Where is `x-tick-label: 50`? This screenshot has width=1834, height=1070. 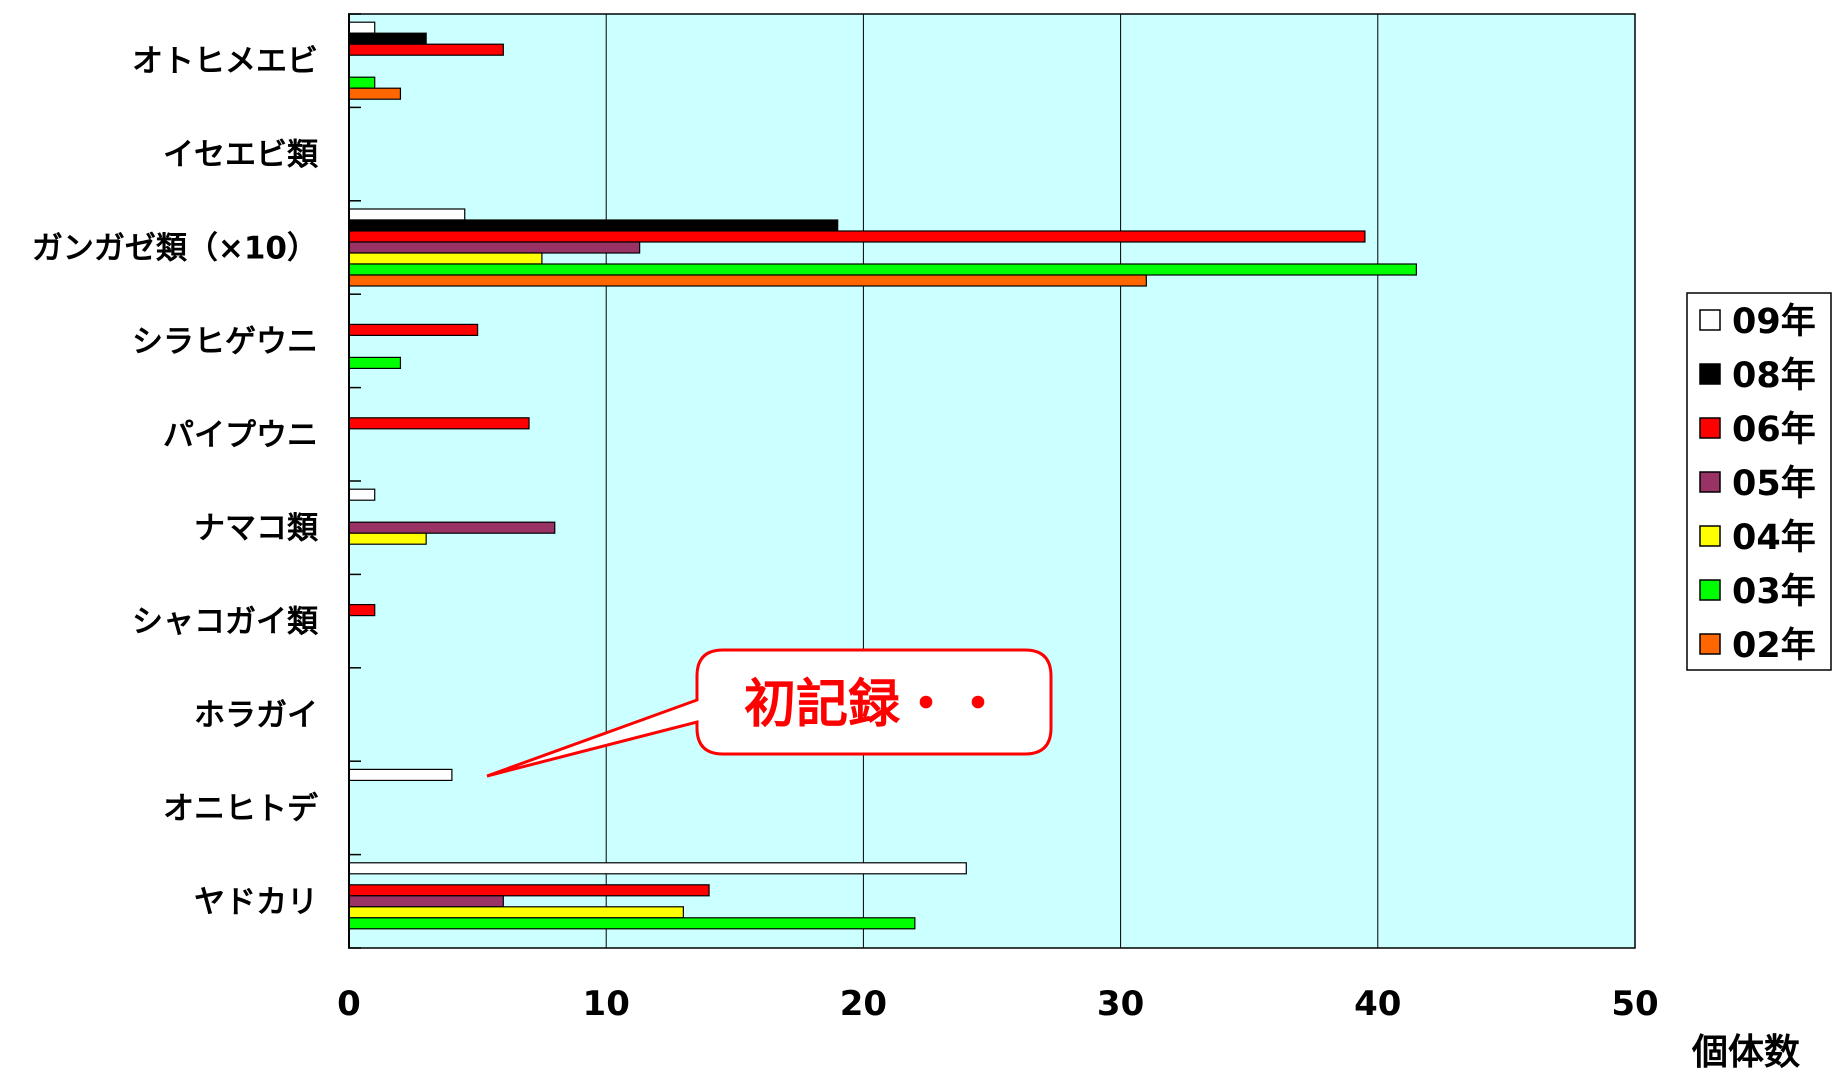 x-tick-label: 50 is located at coordinates (1634, 1004).